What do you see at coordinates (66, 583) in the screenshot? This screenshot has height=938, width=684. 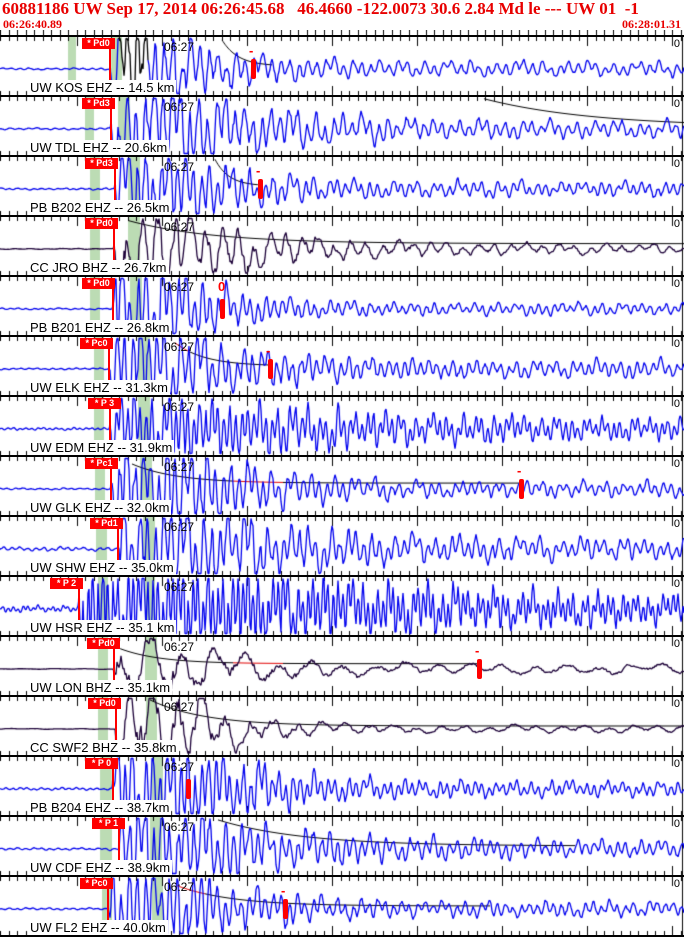 I see `p-pick-flag: * P 2` at bounding box center [66, 583].